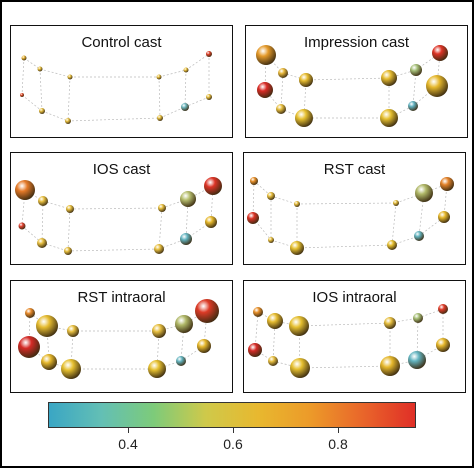  I want to click on panel-control-cast: Control cast, so click(121, 81).